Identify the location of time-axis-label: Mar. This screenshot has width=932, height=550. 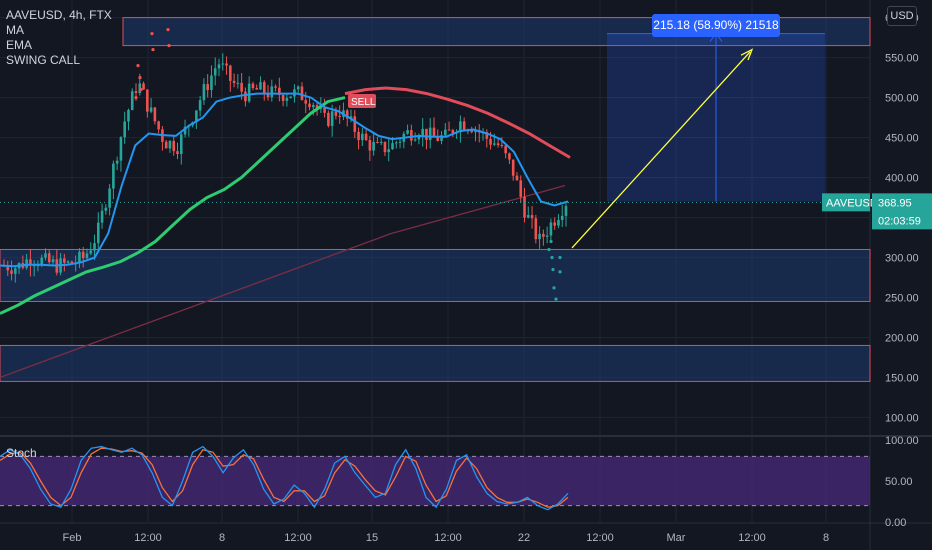
(676, 538).